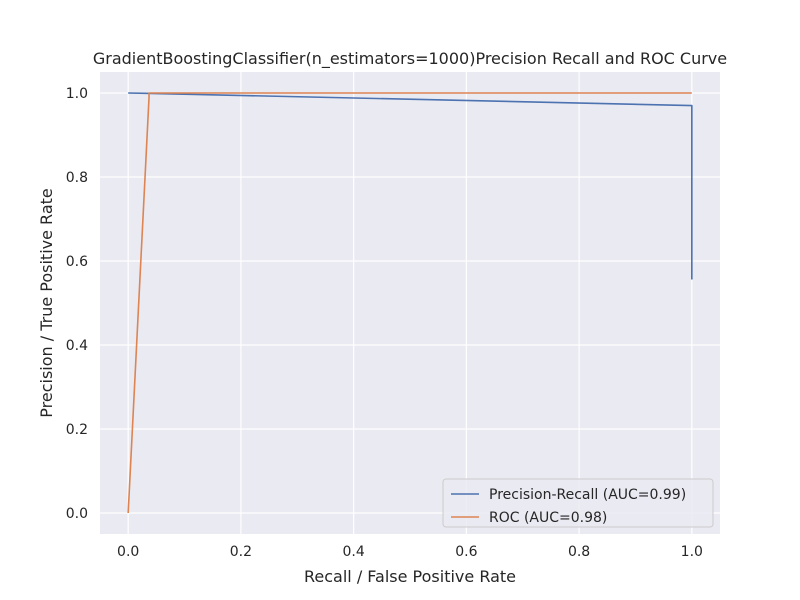  What do you see at coordinates (77, 178) in the screenshot?
I see `y-tick-label: 0.8` at bounding box center [77, 178].